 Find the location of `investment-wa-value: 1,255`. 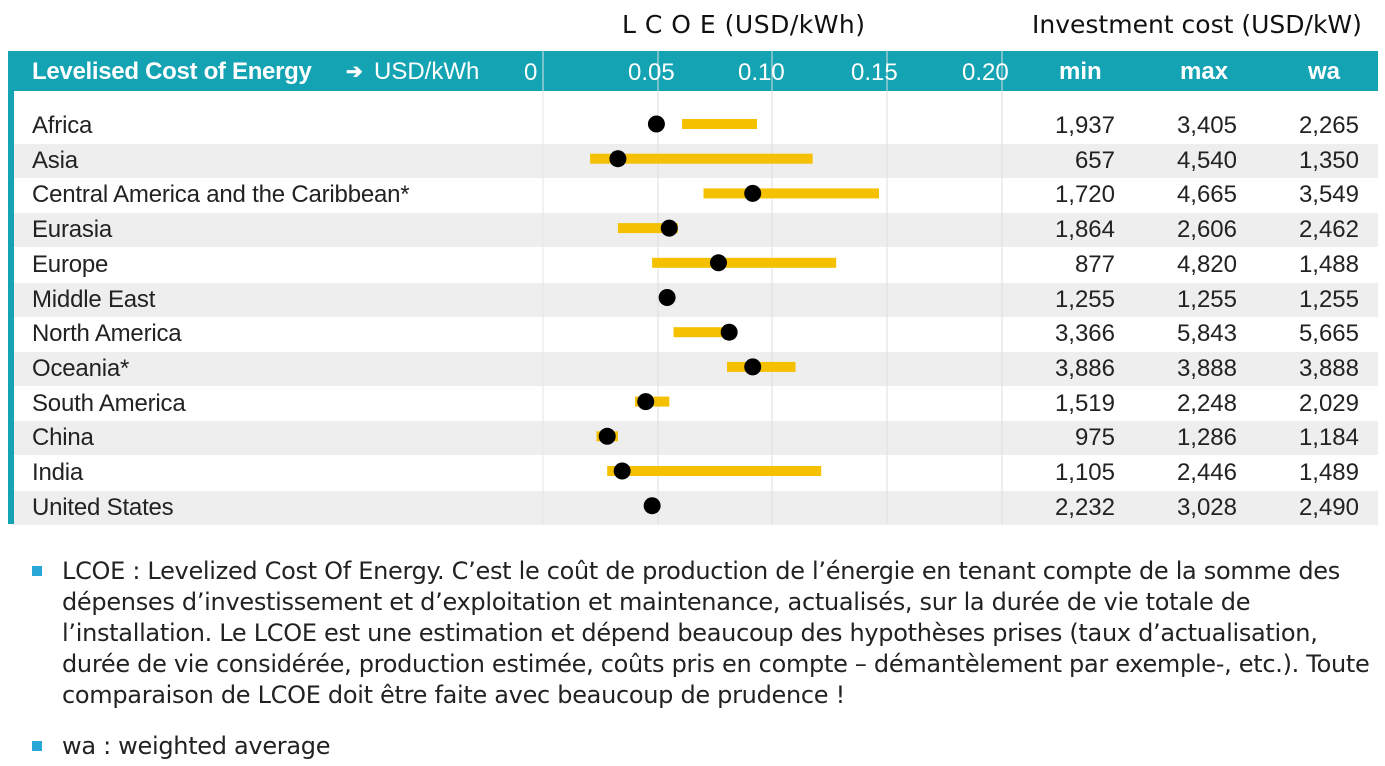

investment-wa-value: 1,255 is located at coordinates (1328, 299).